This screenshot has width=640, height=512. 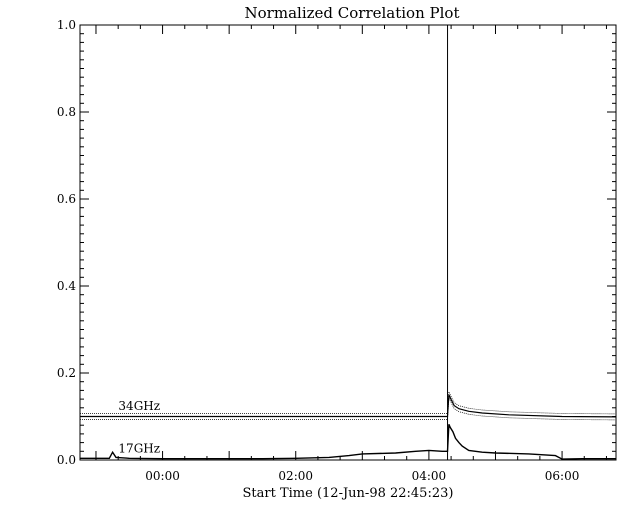 What do you see at coordinates (162, 476) in the screenshot?
I see `x-tick-label: 00:00` at bounding box center [162, 476].